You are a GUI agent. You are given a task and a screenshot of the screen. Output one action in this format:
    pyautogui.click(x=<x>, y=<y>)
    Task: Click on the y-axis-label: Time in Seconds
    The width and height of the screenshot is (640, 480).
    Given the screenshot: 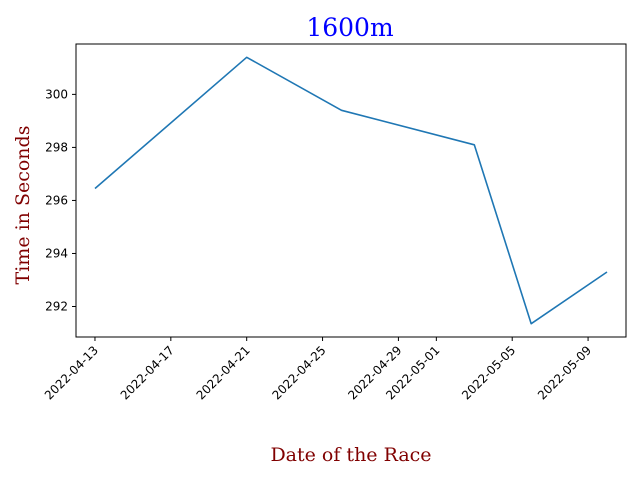 What is the action you would take?
    pyautogui.click(x=23, y=205)
    